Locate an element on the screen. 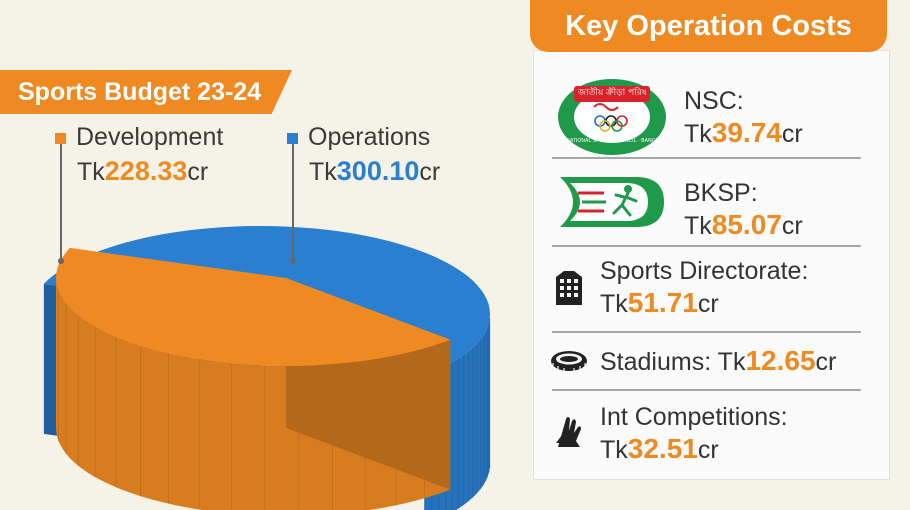  legend-operations: Operations Tk300.10cr is located at coordinates (363, 154).